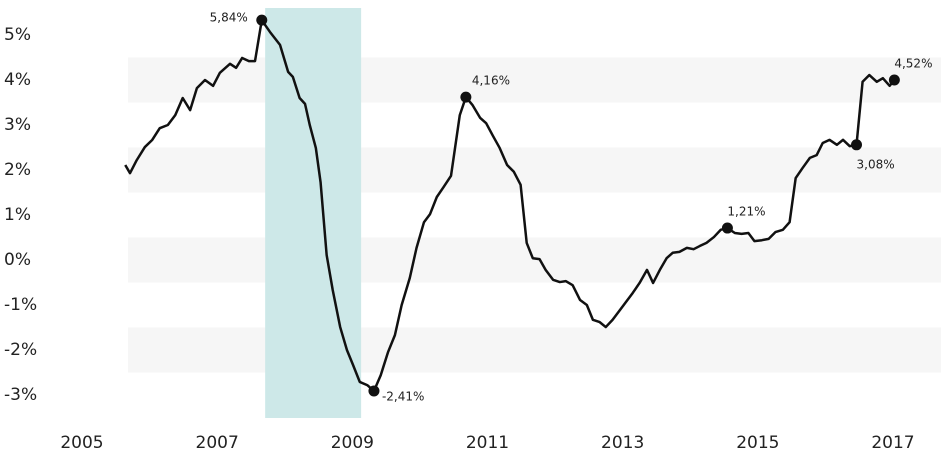 The height and width of the screenshot is (454, 941). Describe the element at coordinates (17, 215) in the screenshot. I see `y-tick-label: 1%` at that location.